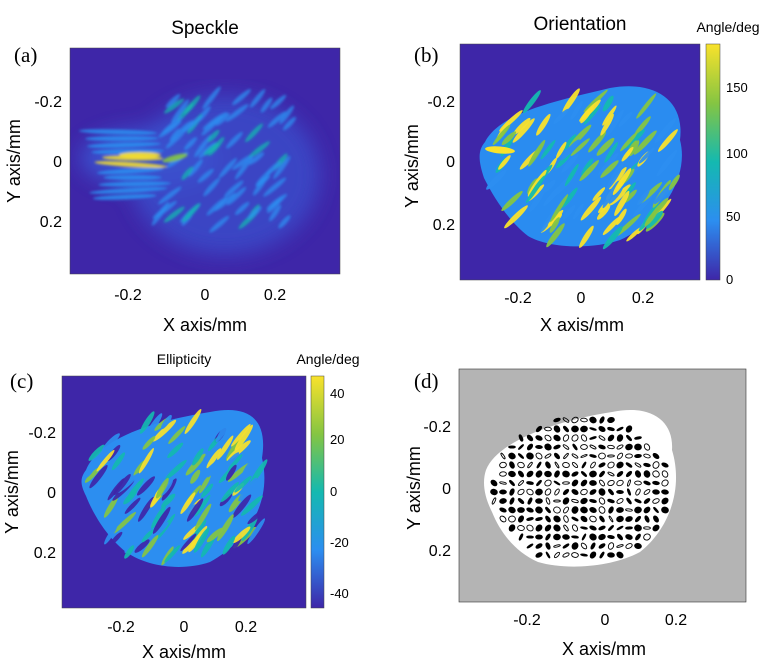  I want to click on panel-b-letter: (b), so click(426, 55).